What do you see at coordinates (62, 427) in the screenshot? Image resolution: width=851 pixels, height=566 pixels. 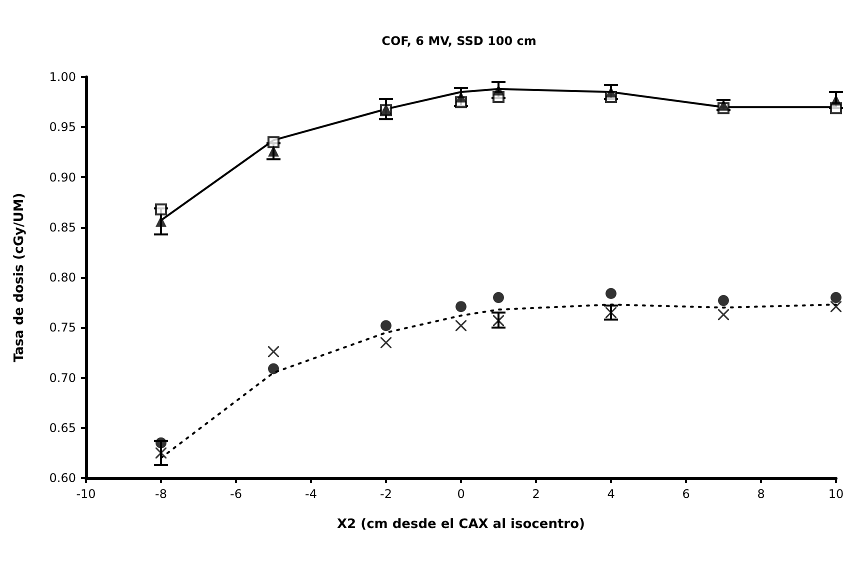 I see `y-tick-label: 0.65` at bounding box center [62, 427].